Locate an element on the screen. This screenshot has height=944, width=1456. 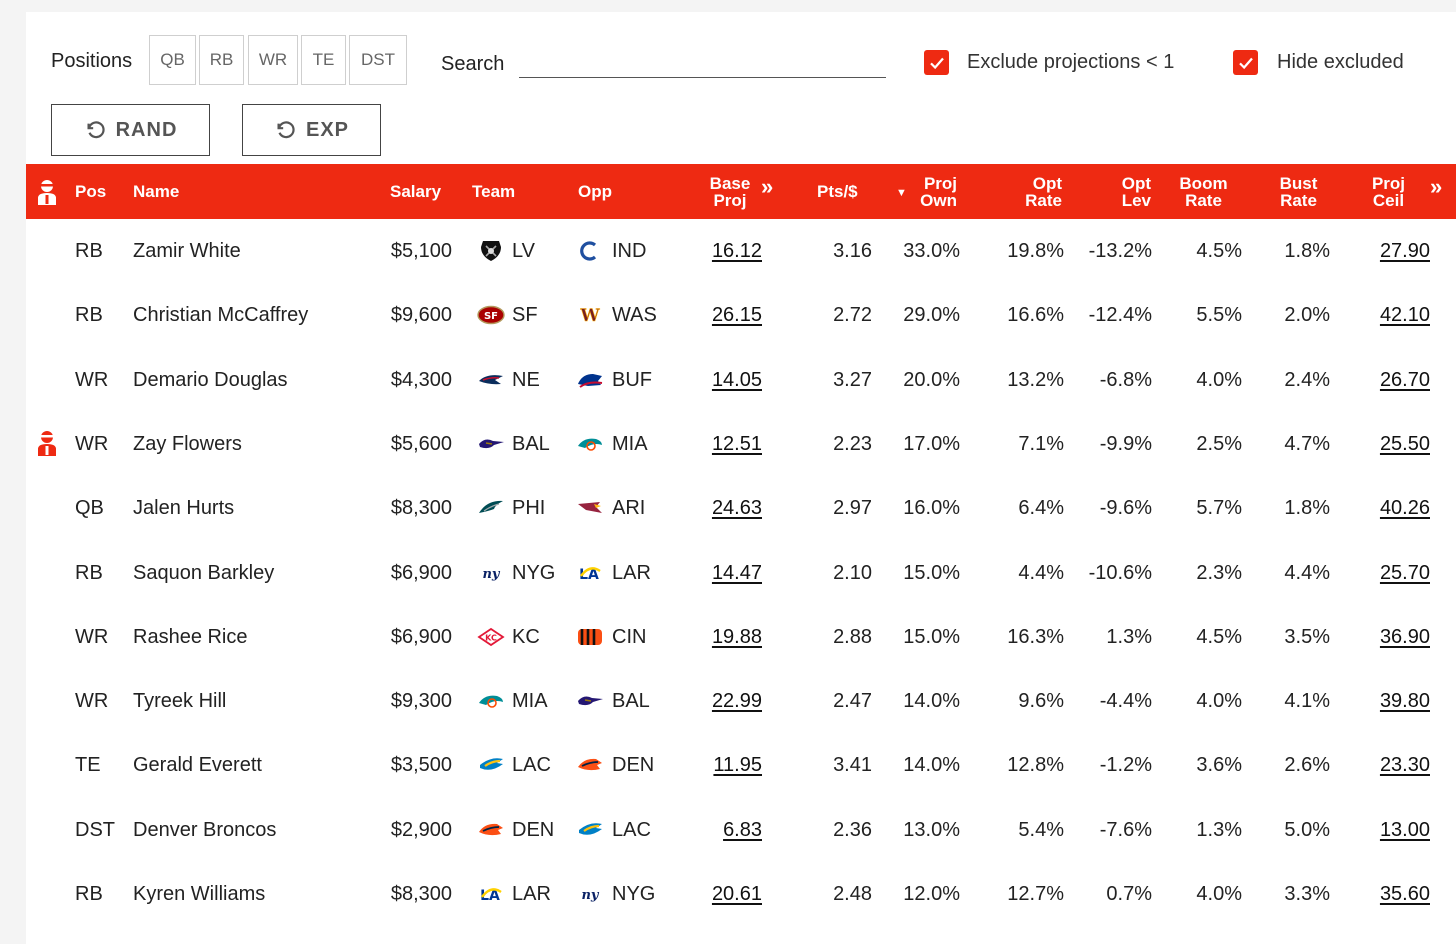
base-proj-link: 20.61 is located at coordinates (736, 894).